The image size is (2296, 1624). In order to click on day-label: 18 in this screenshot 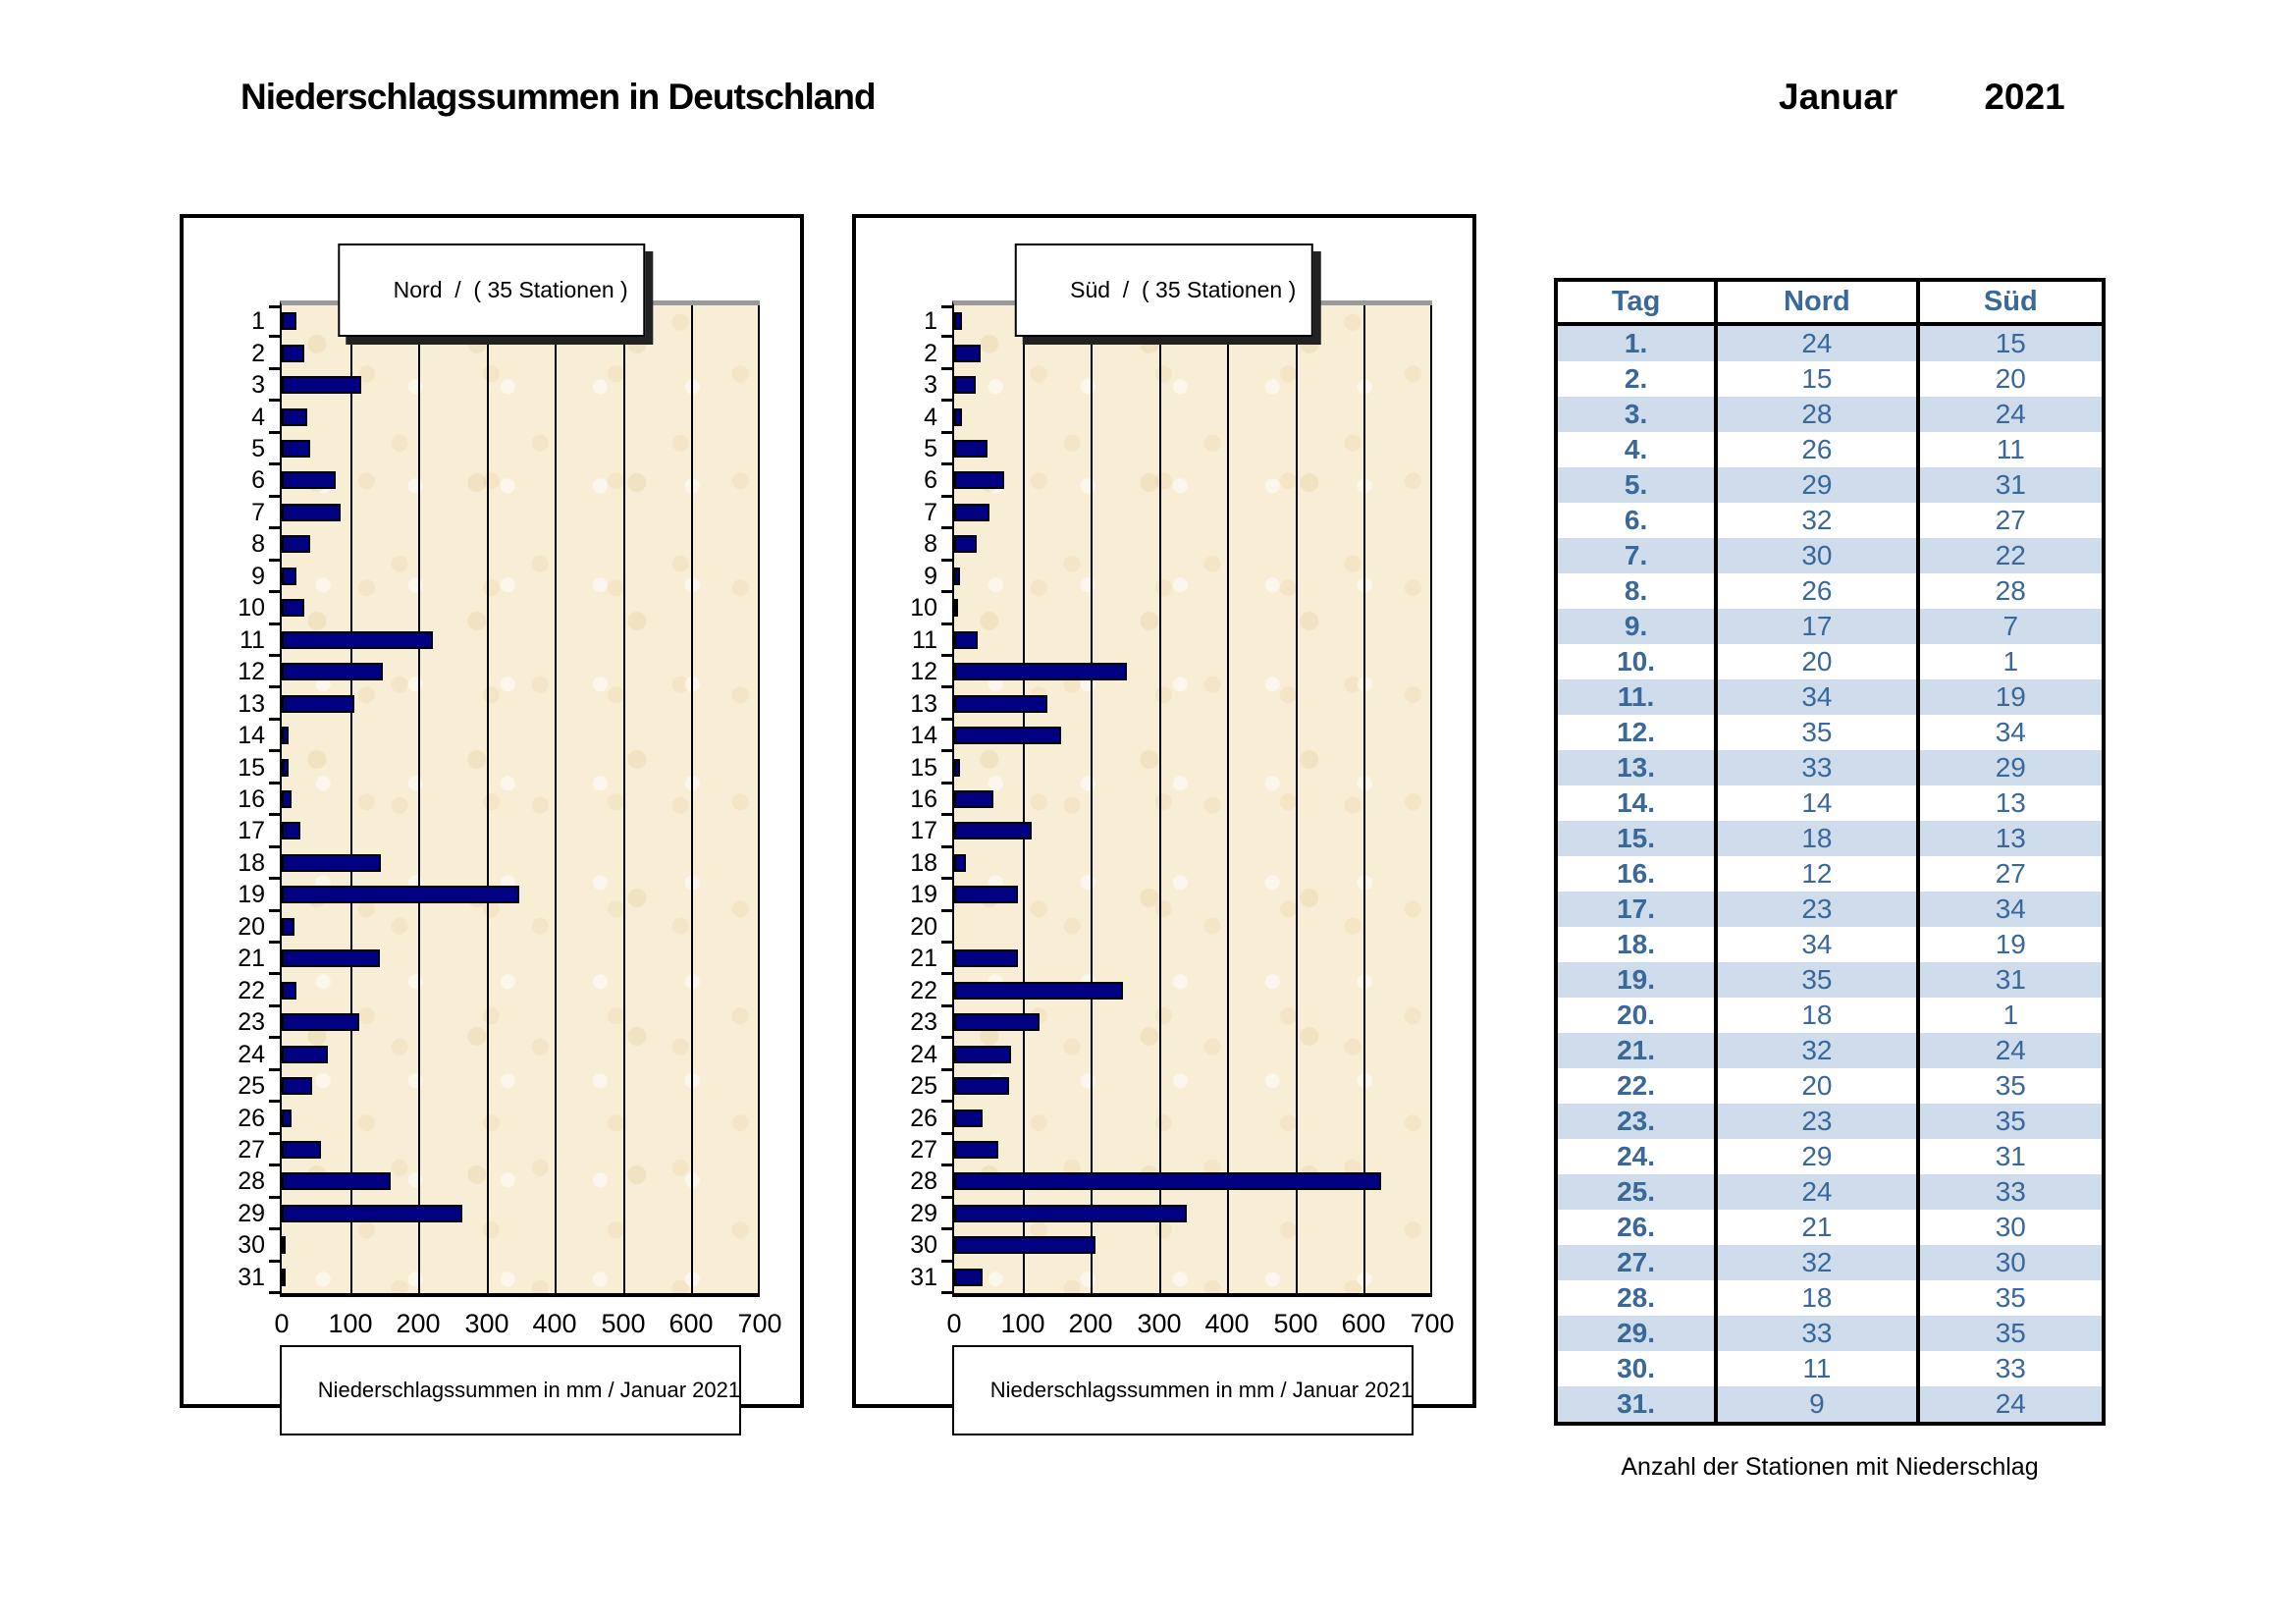, I will do `click(923, 863)`.